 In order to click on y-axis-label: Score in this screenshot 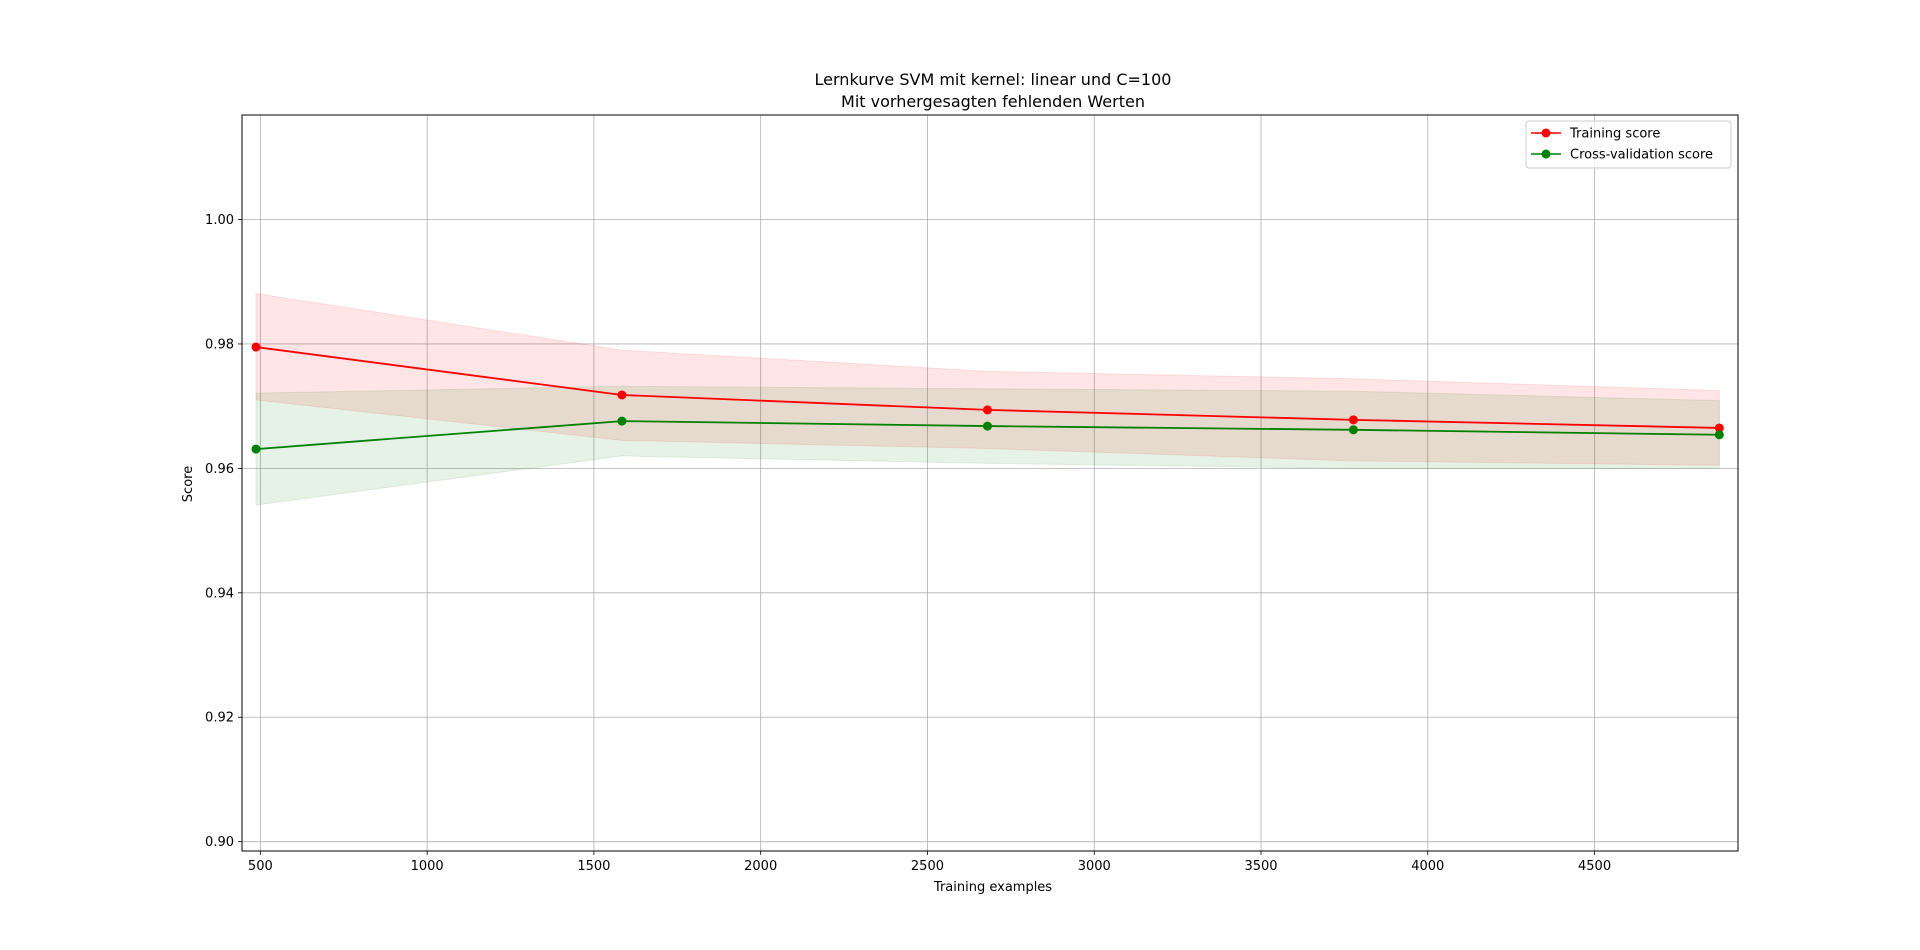, I will do `click(188, 484)`.